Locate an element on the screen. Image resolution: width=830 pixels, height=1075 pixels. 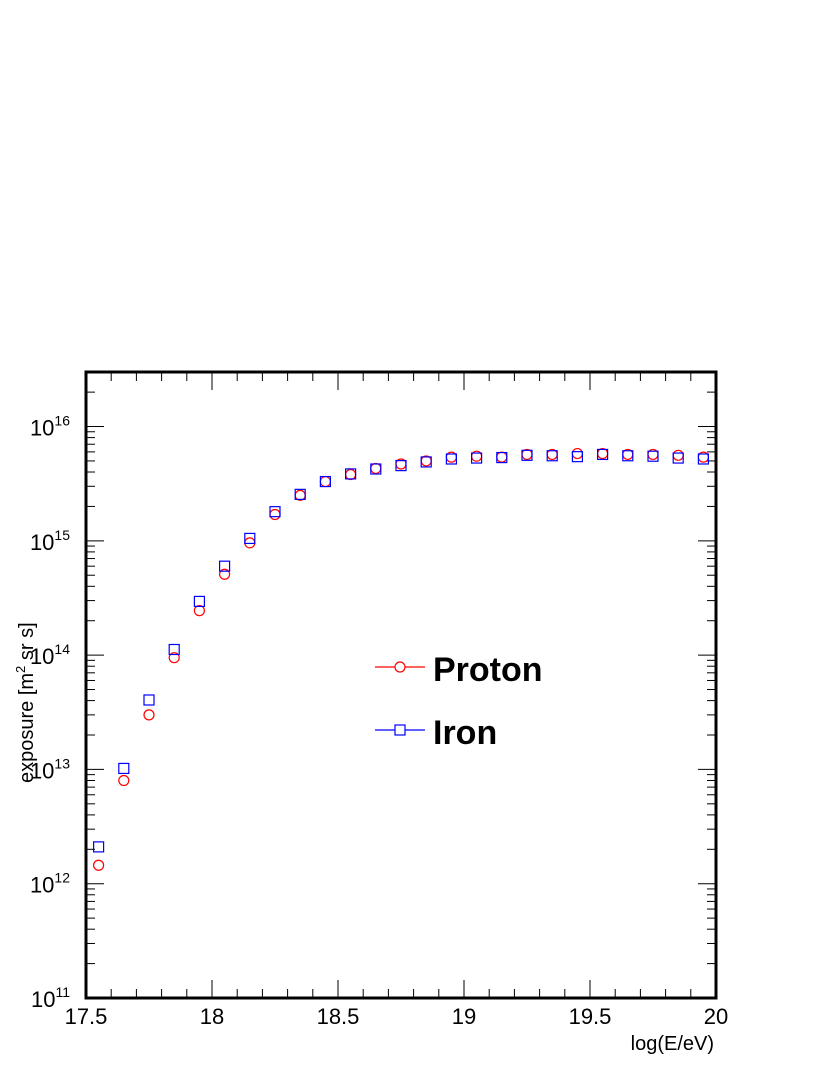
y-axis-title-prefix: exposure [m is located at coordinates (27, 728).